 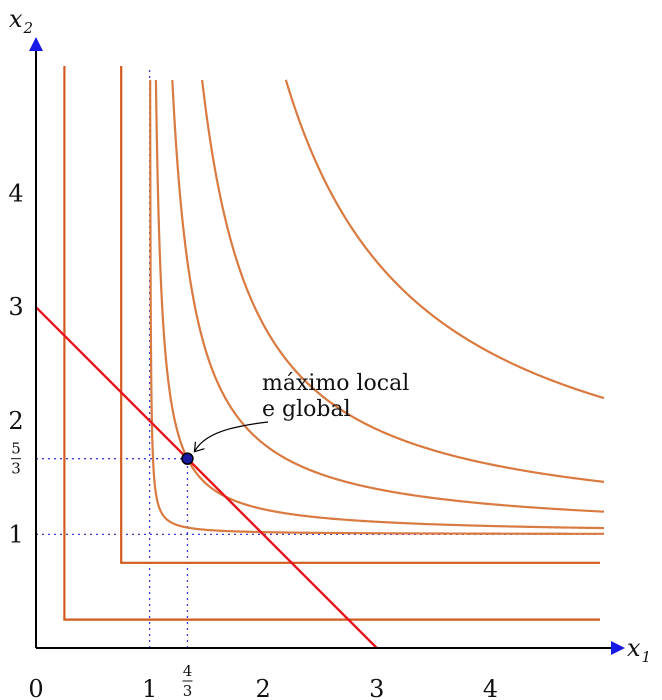 I want to click on y-tick-2: 2, so click(x=15, y=421).